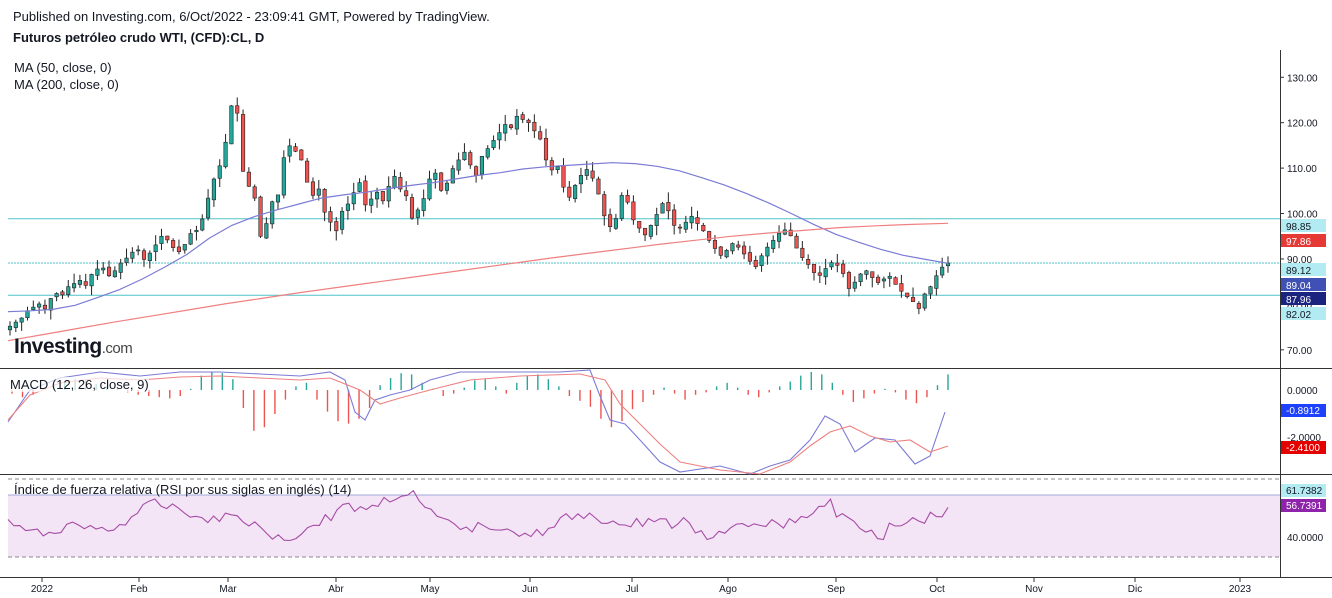  I want to click on macd-legend: MACD (12, 26, close, 9), so click(79, 384).